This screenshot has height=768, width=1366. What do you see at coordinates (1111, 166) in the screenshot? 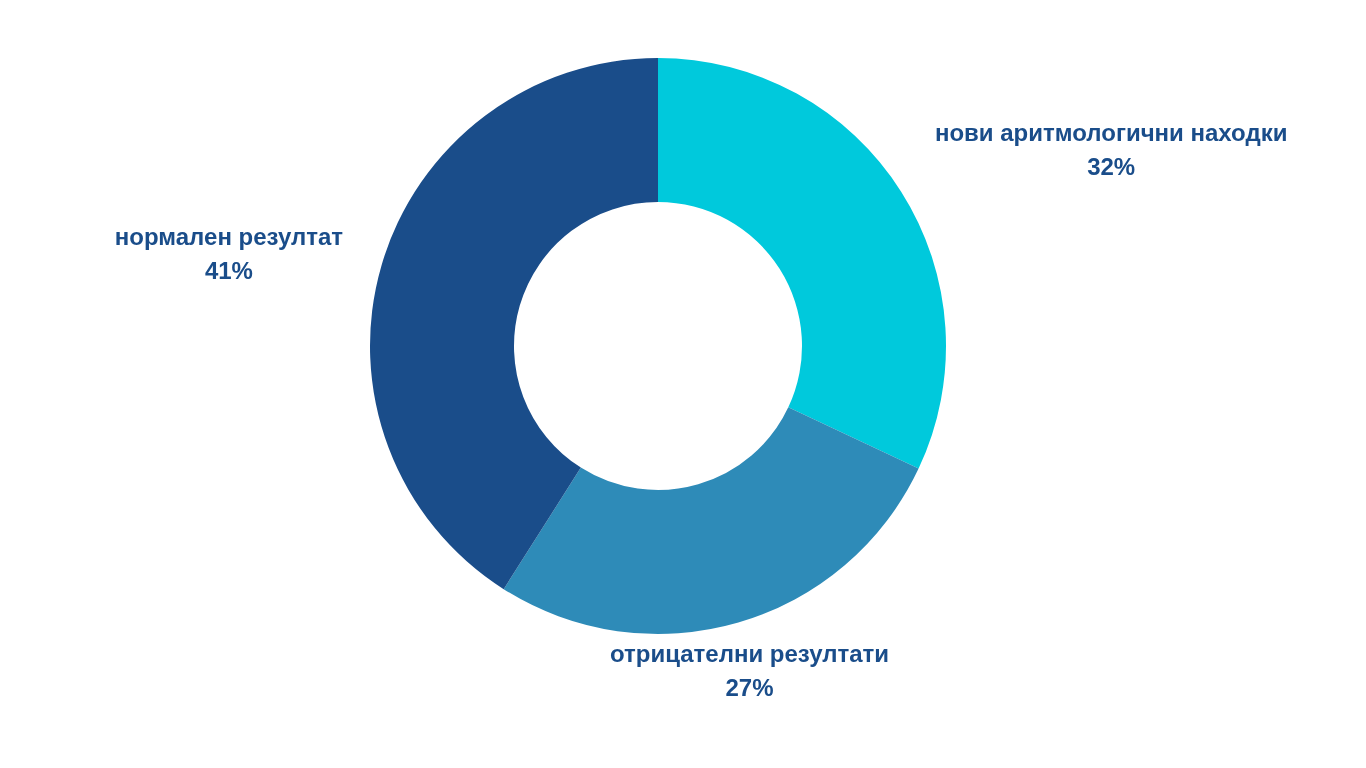
I see `data-label: 32%` at bounding box center [1111, 166].